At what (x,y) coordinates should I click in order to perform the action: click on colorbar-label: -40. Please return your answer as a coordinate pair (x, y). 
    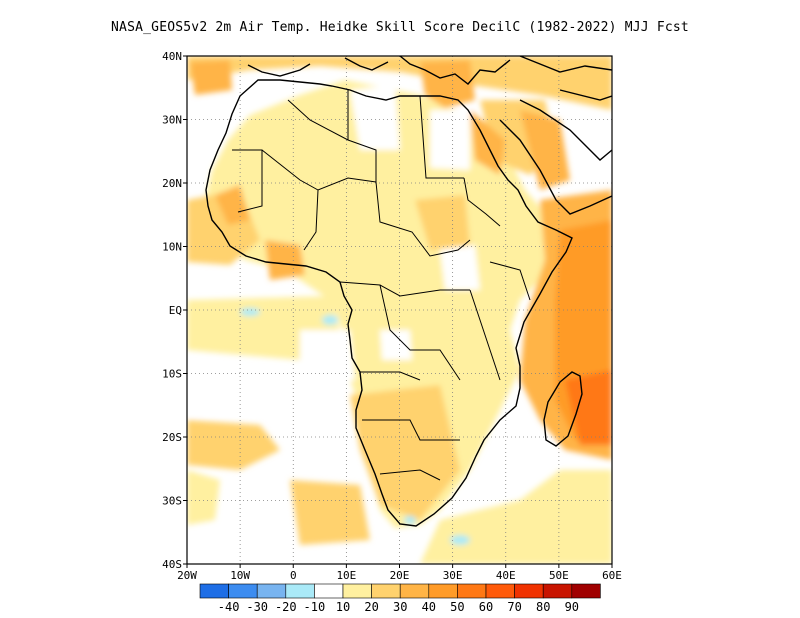
    Looking at the image, I should click on (229, 607).